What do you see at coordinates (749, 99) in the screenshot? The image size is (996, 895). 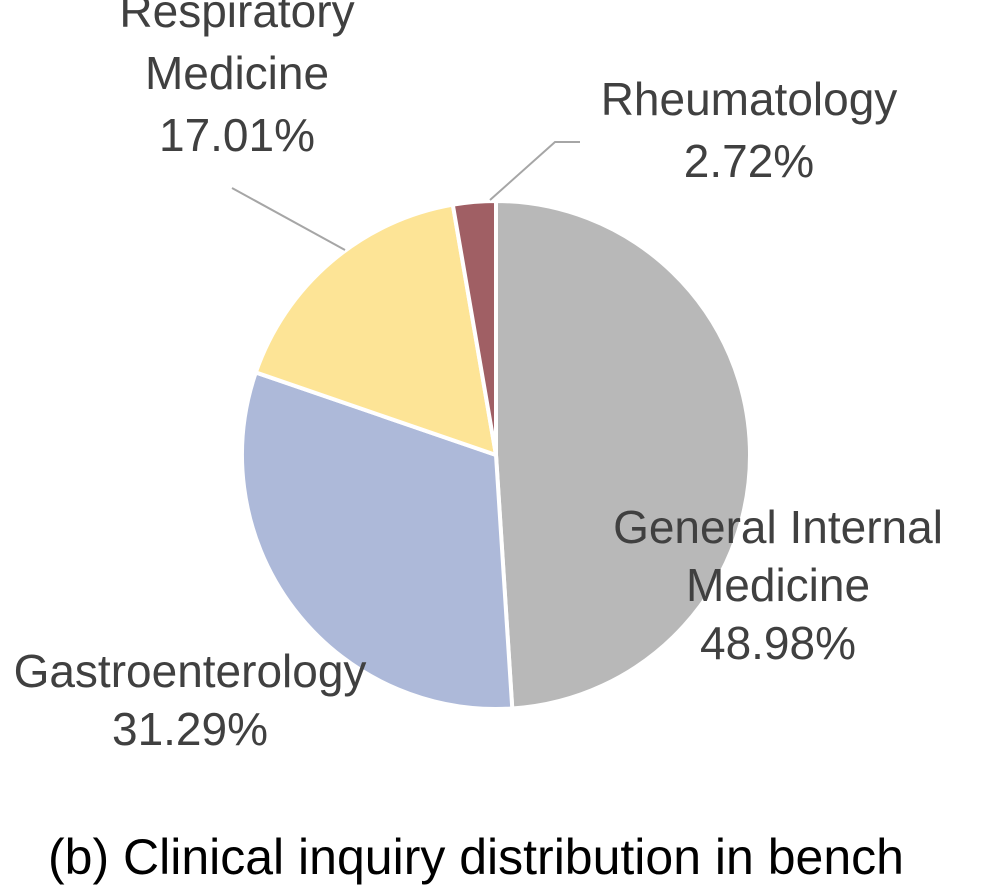 I see `slice-category-label: Rheumatology` at bounding box center [749, 99].